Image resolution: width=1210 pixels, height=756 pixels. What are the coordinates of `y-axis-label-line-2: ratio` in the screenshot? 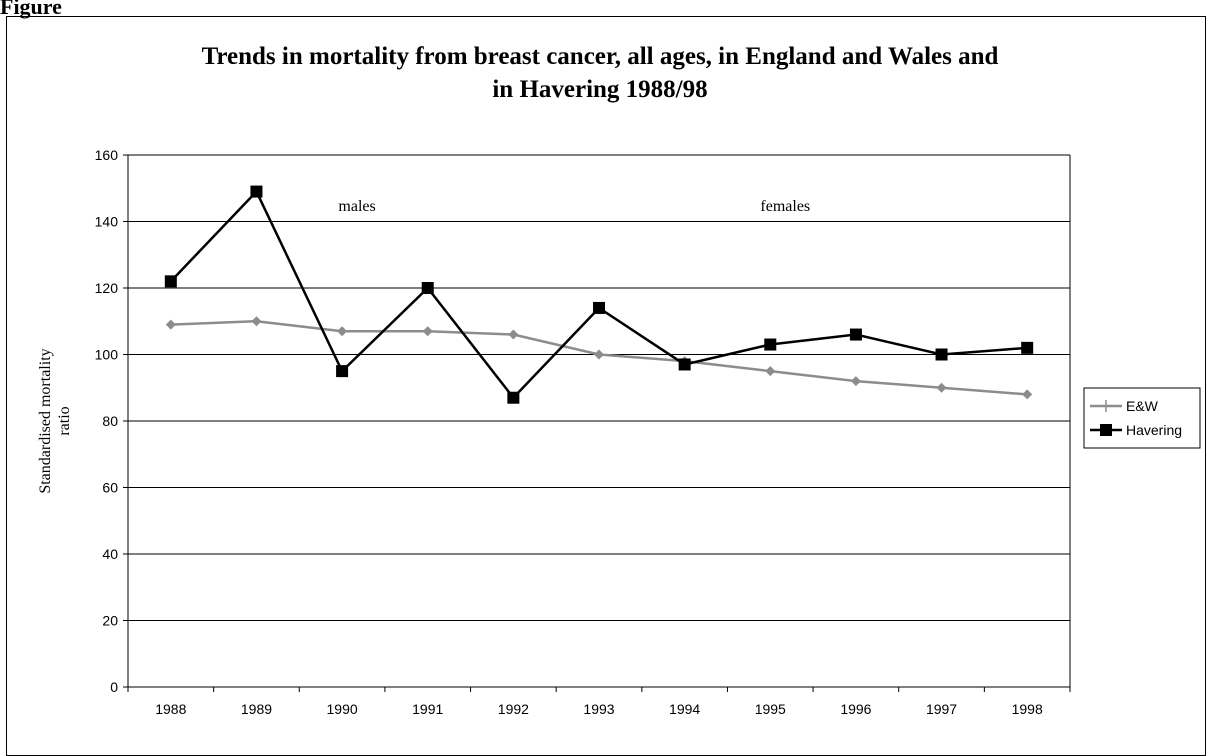 It's located at (64, 420).